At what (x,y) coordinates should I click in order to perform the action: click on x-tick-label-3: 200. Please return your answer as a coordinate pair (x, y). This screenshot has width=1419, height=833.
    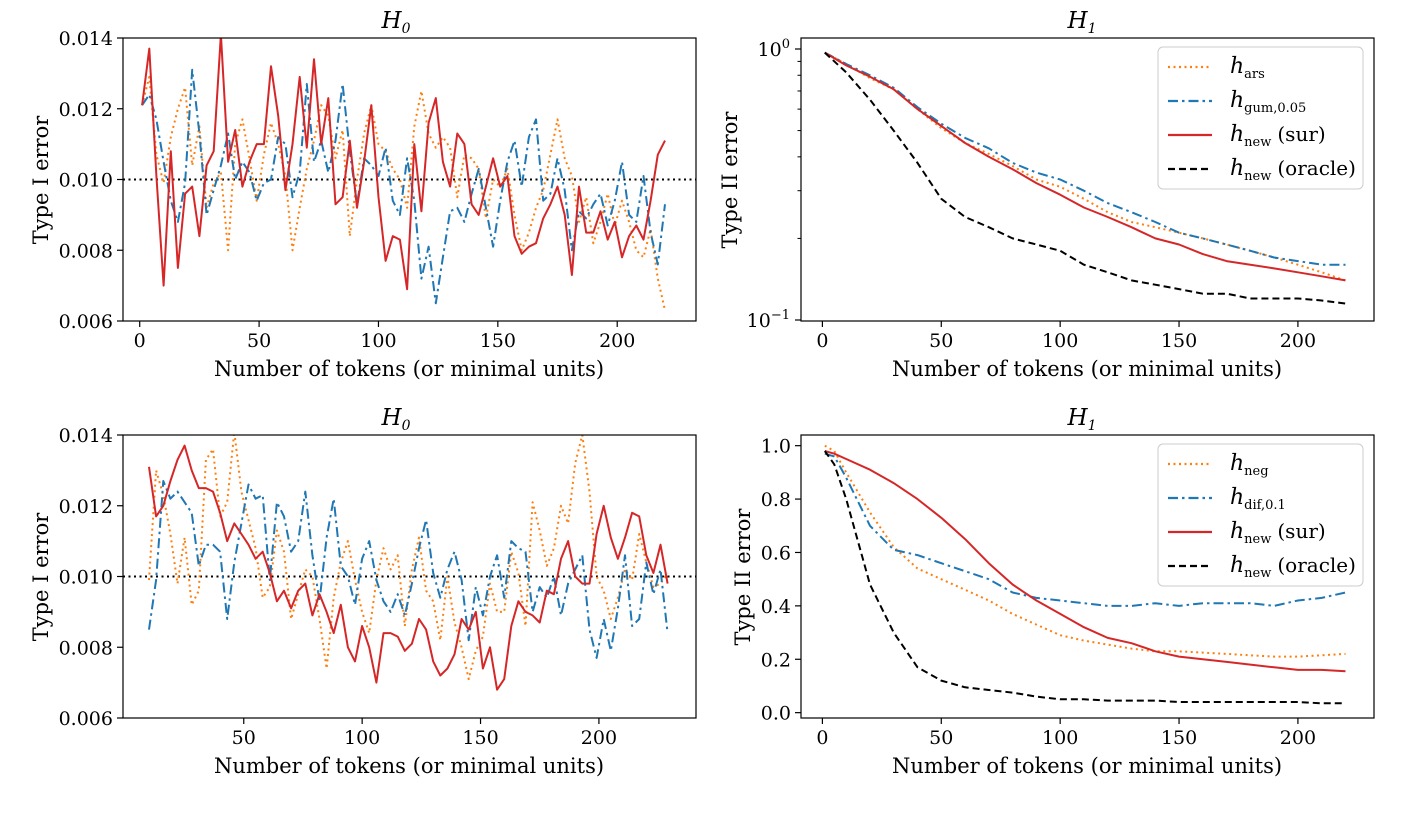
    Looking at the image, I should click on (599, 738).